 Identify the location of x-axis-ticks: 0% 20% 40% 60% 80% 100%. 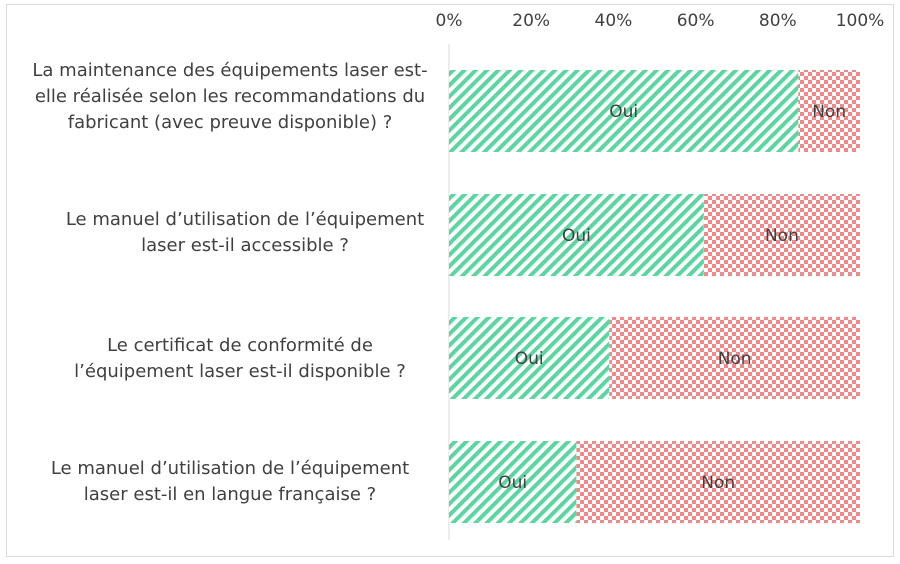
(660, 21).